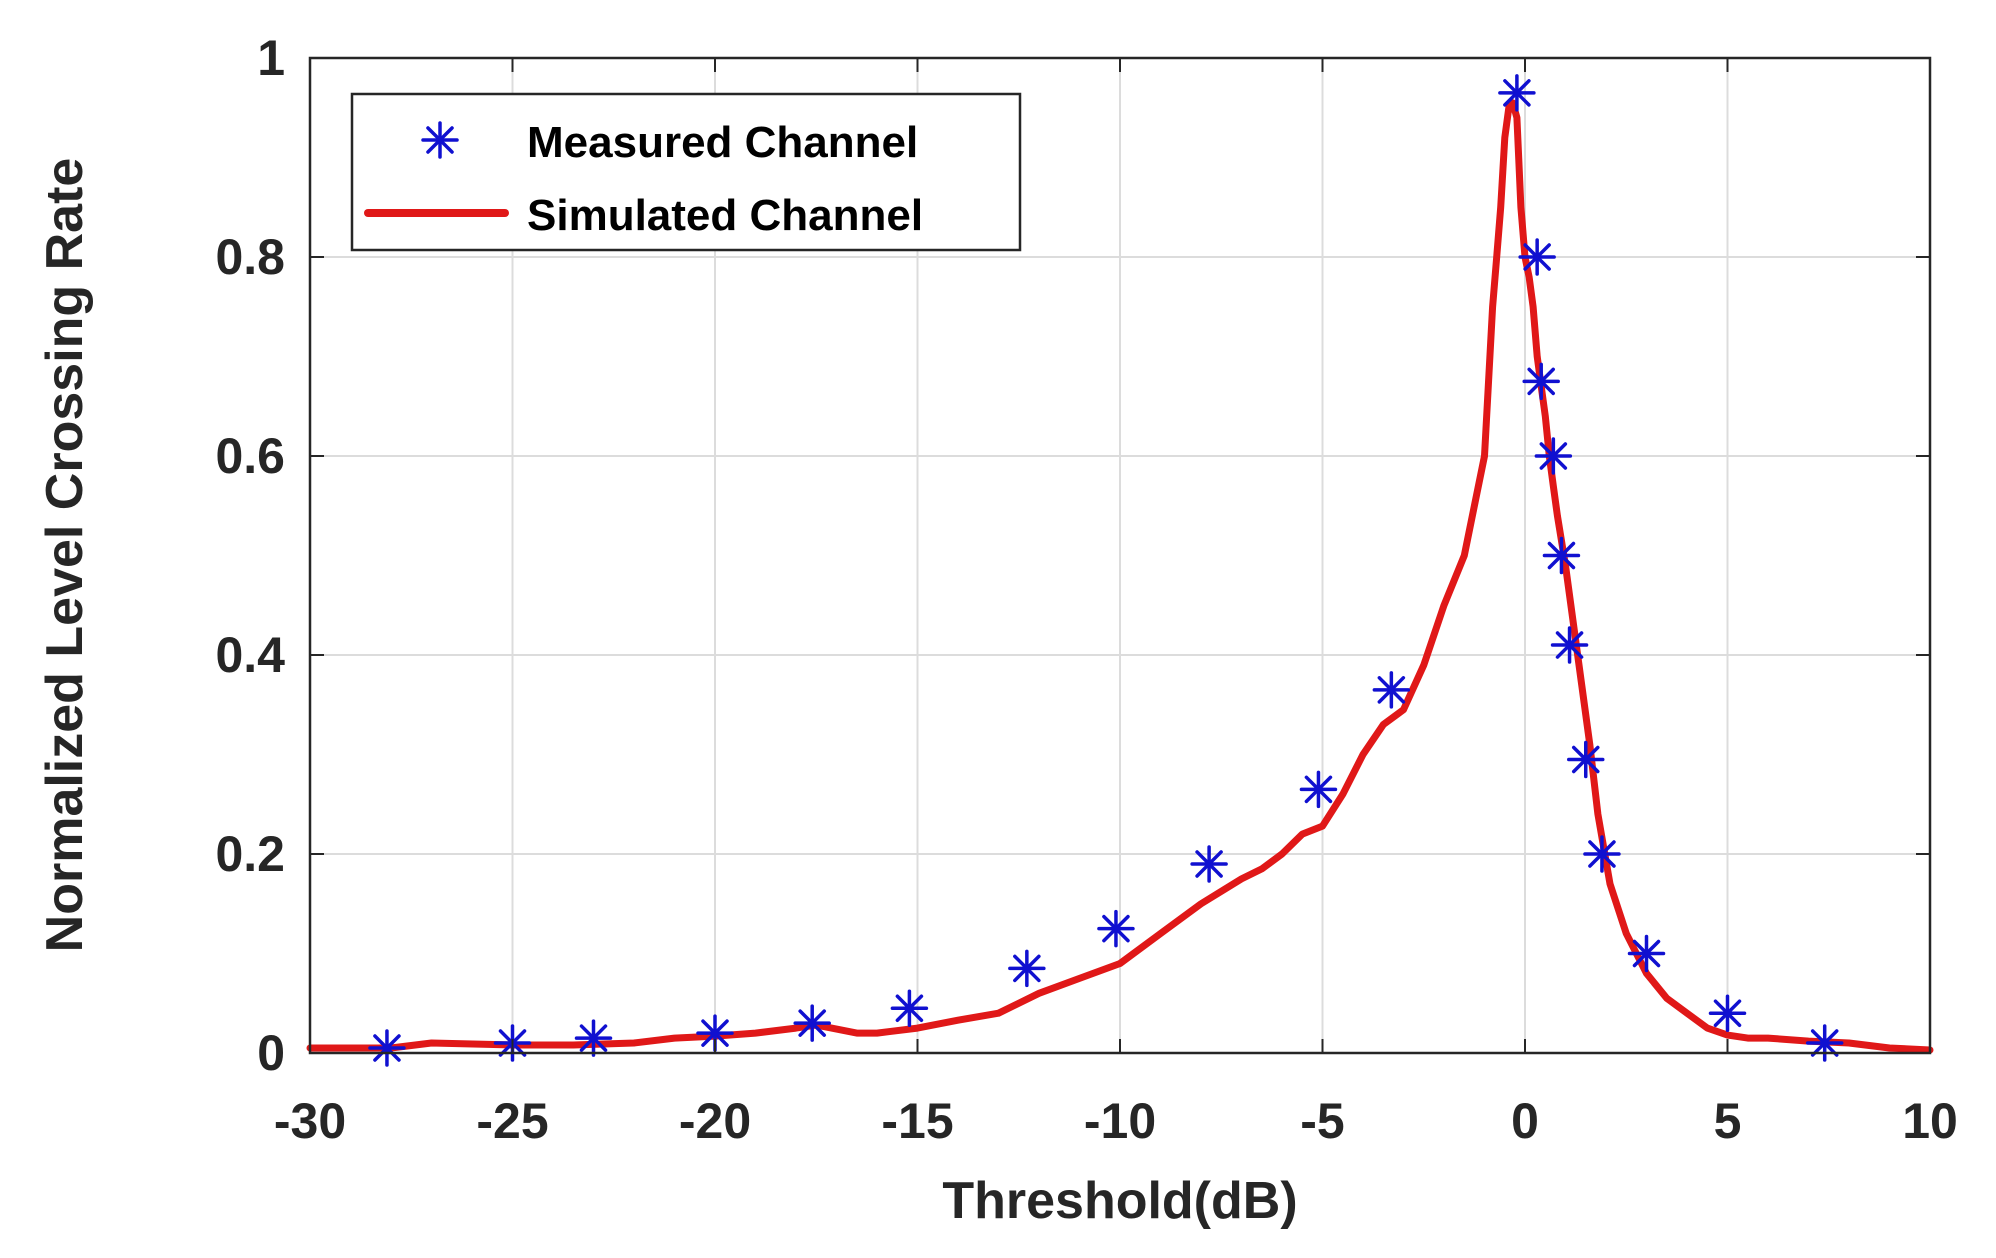 Image resolution: width=1996 pixels, height=1258 pixels. I want to click on x-tick-label: -5, so click(1322, 1121).